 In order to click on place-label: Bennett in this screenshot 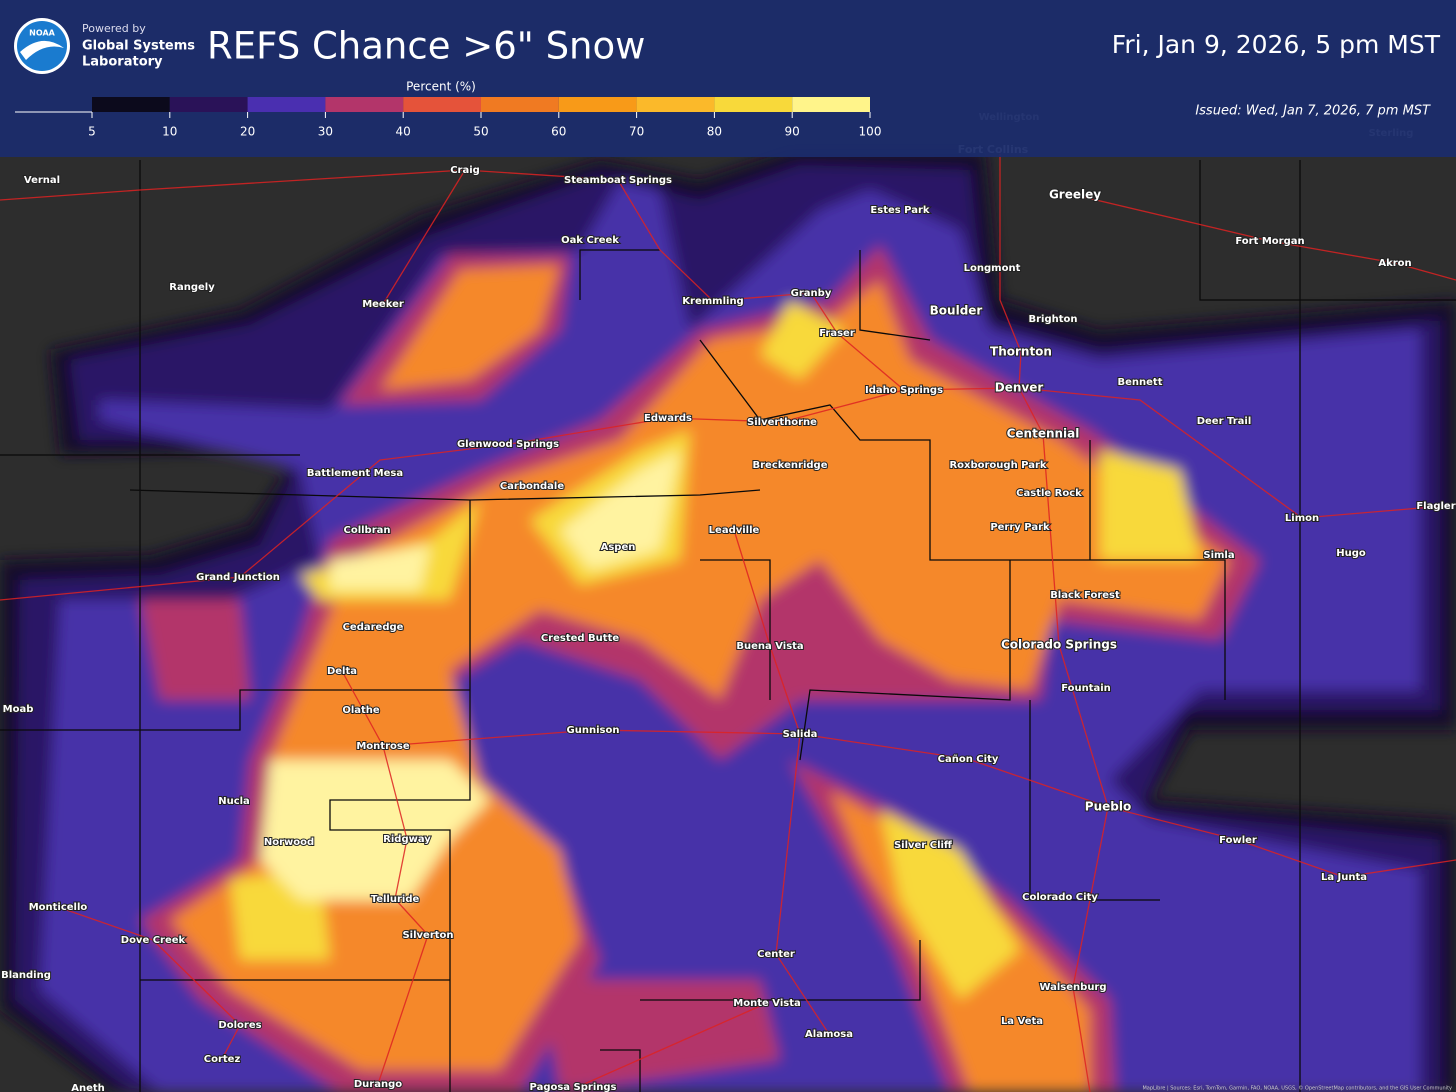, I will do `click(1140, 382)`.